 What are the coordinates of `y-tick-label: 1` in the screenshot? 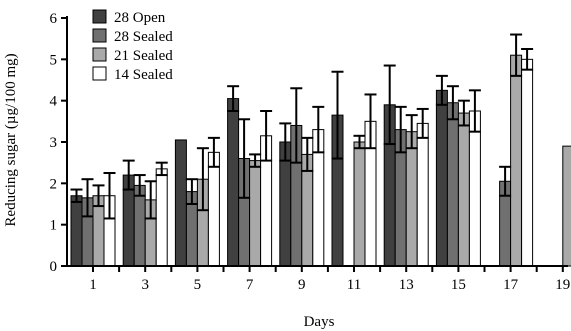 It's located at (54, 226).